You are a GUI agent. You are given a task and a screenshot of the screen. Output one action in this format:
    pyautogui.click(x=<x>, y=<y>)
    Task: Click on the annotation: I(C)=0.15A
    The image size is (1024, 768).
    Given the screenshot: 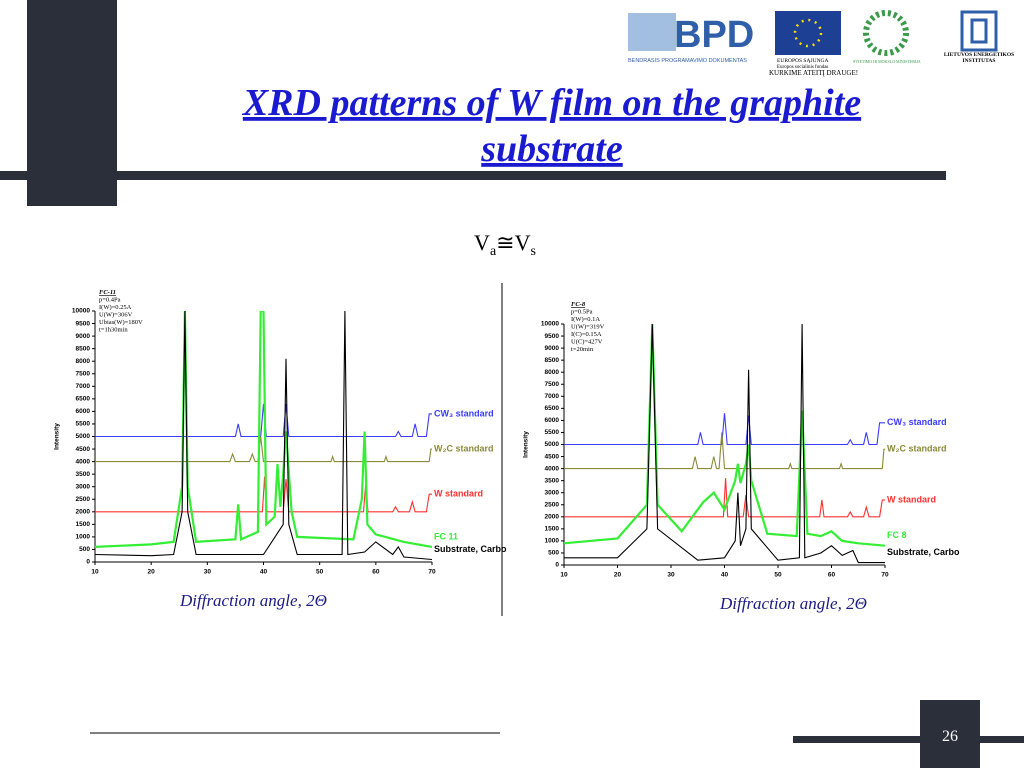 What is the action you would take?
    pyautogui.click(x=586, y=334)
    